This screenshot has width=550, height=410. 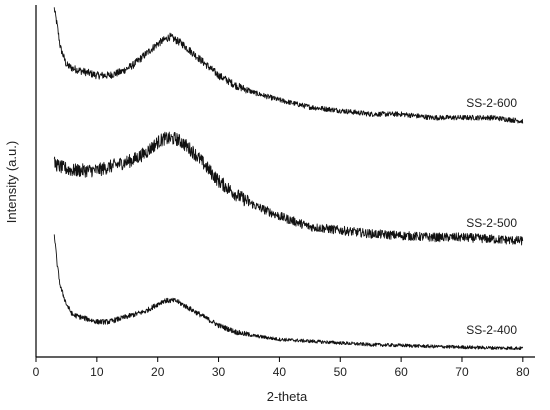 What do you see at coordinates (462, 372) in the screenshot?
I see `x-tick-label: 70` at bounding box center [462, 372].